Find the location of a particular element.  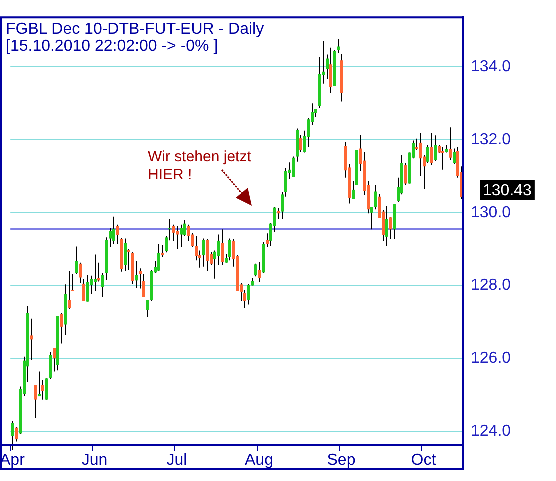

annotation: Wir stehen jetzt HIER ! is located at coordinates (200, 166).